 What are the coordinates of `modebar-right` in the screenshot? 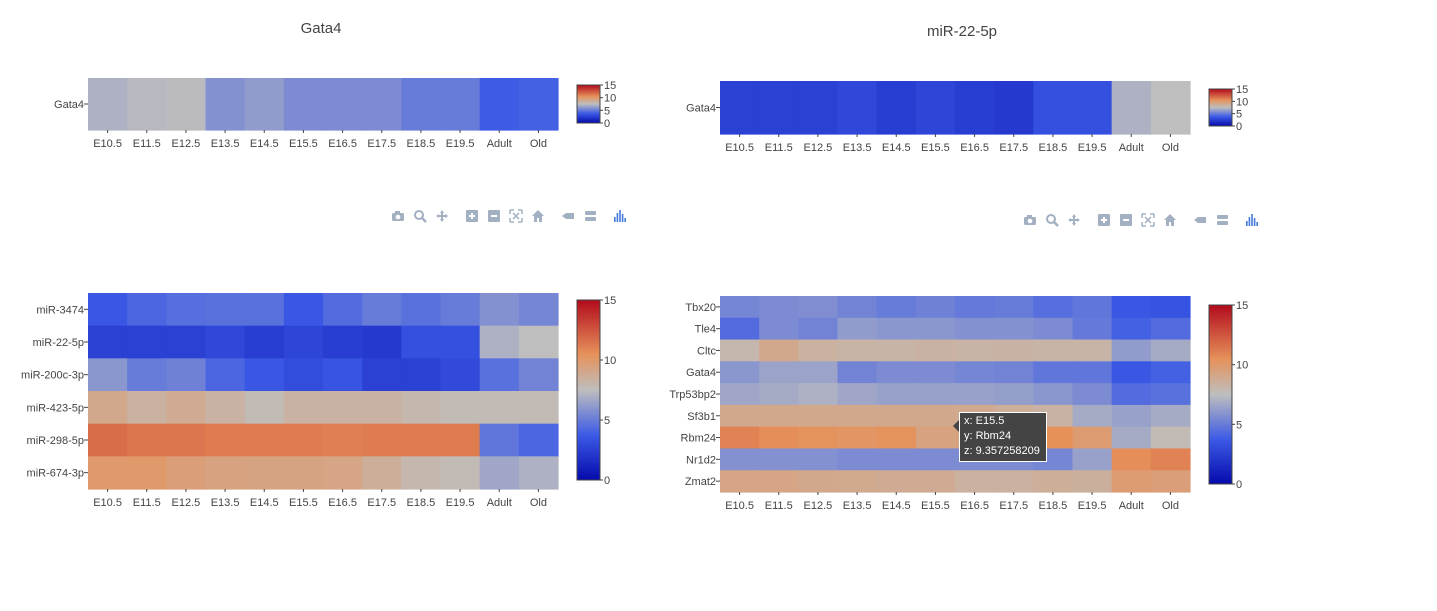 It's located at (1145, 220).